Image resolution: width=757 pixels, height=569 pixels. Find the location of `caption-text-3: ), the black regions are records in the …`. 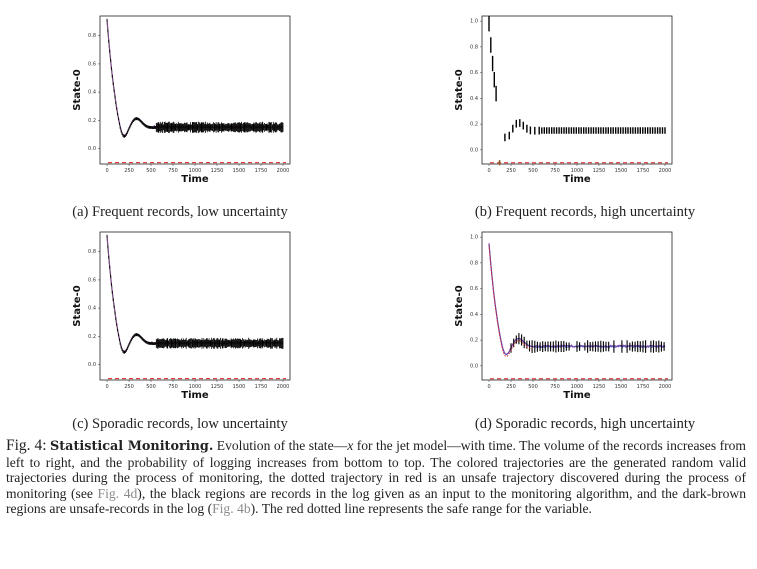

caption-text-3: ), the black regions are records in the … is located at coordinates (376, 501).